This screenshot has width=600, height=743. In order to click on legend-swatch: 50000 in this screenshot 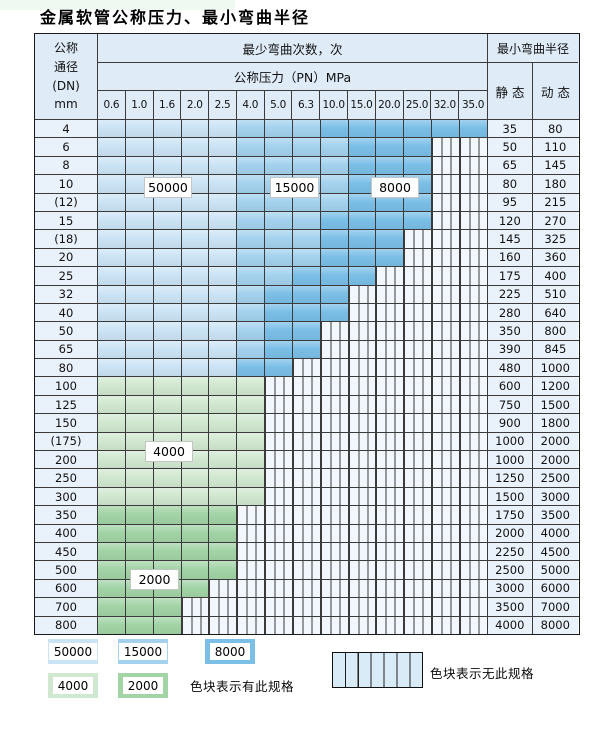, I will do `click(73, 651)`.